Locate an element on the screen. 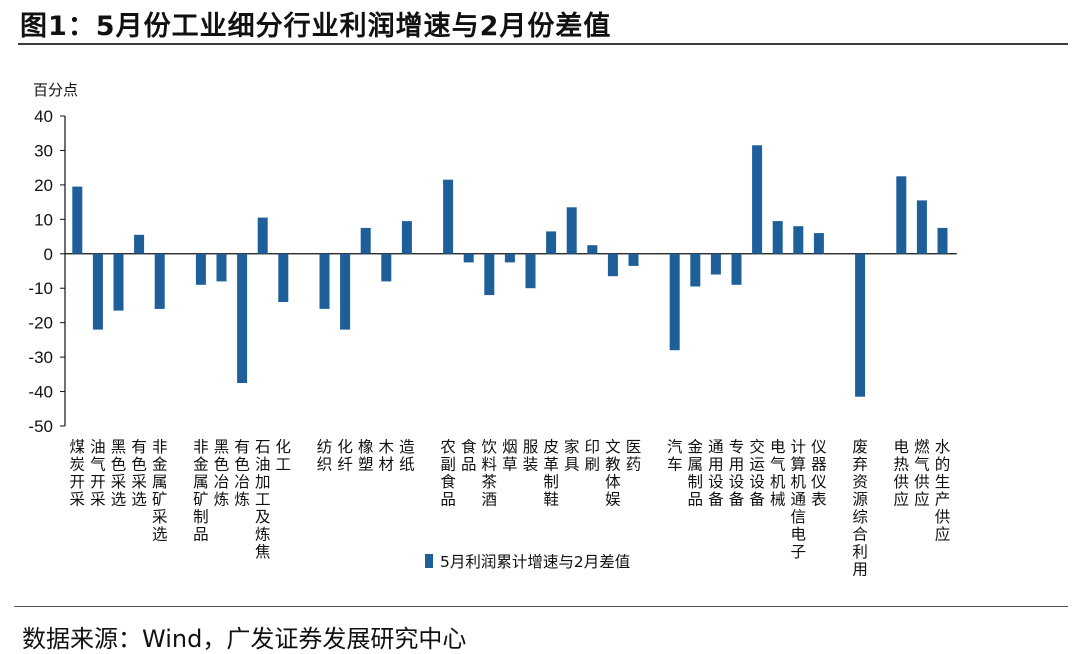 The width and height of the screenshot is (1080, 654). y-axis-label: 百分点 is located at coordinates (55, 90).